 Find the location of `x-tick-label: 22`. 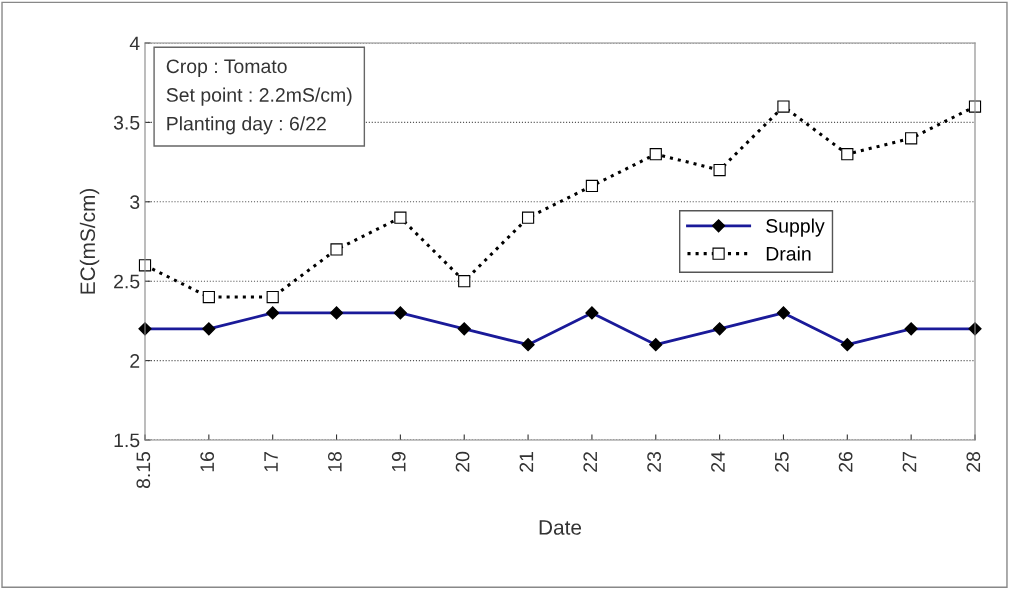

x-tick-label: 22 is located at coordinates (590, 462).